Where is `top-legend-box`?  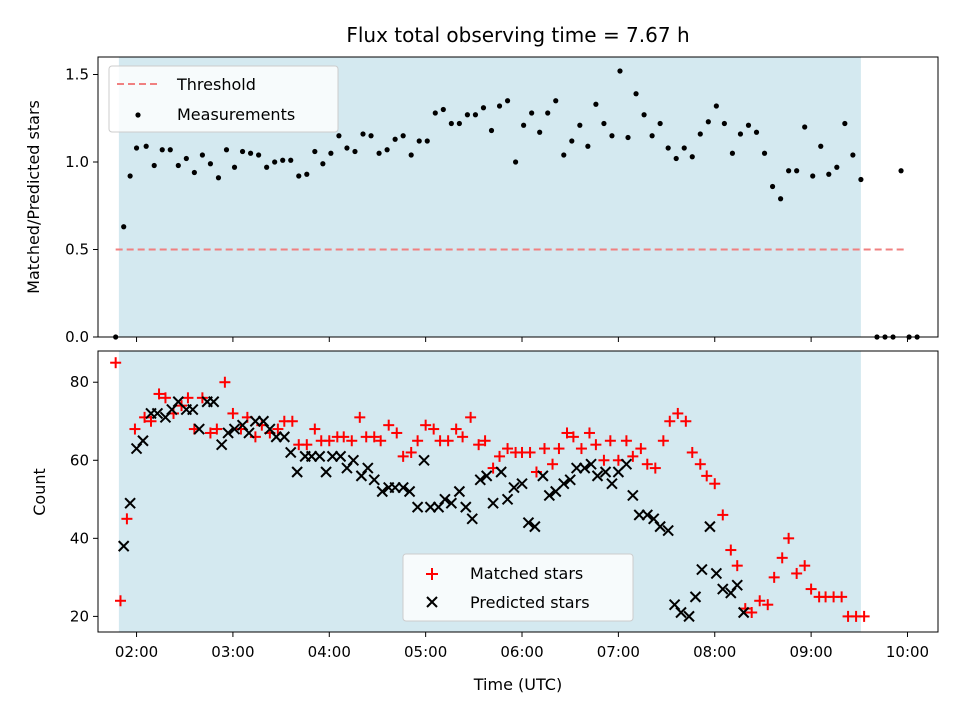 top-legend-box is located at coordinates (223, 99).